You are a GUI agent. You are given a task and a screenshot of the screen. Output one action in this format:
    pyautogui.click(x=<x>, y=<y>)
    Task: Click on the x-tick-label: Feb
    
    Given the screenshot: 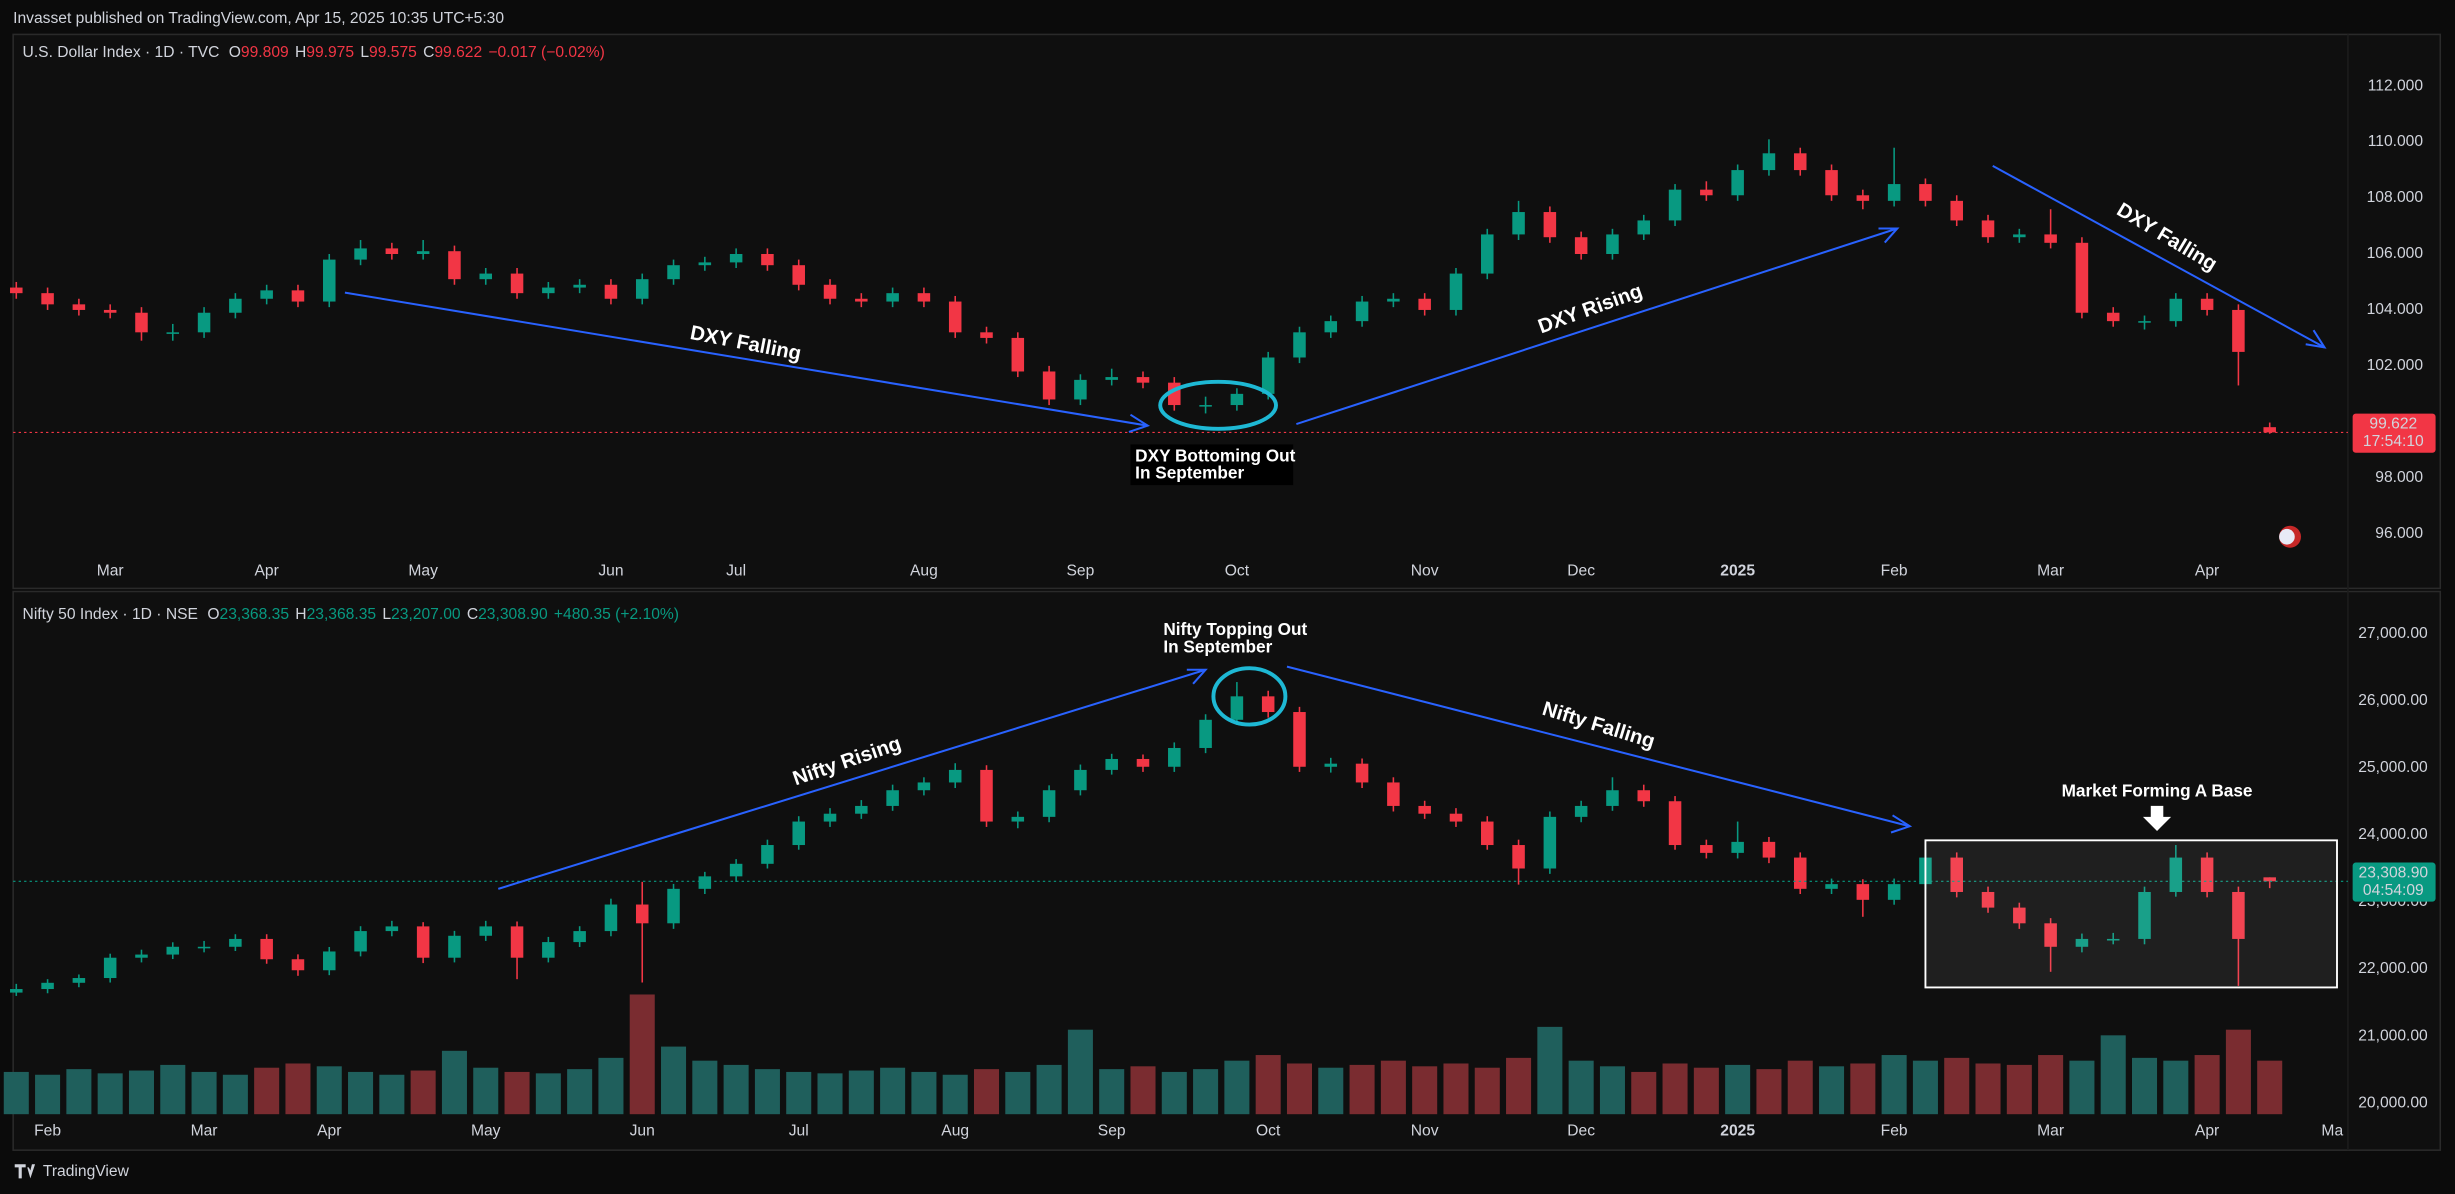 What is the action you would take?
    pyautogui.click(x=1894, y=1131)
    